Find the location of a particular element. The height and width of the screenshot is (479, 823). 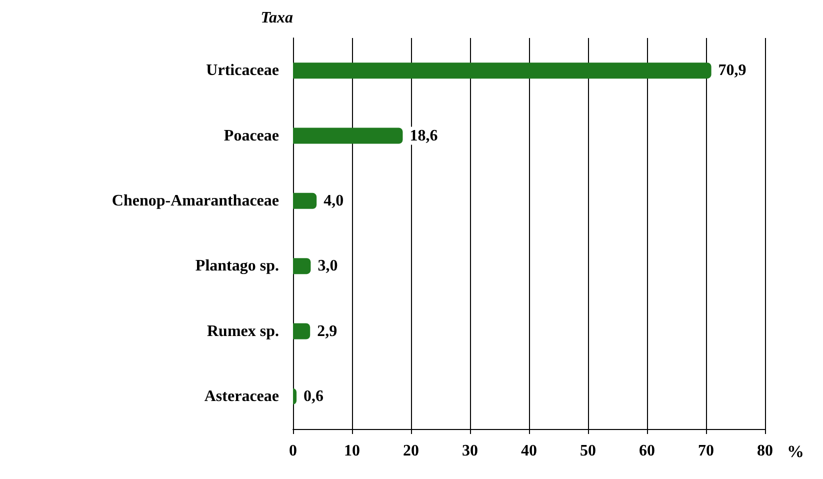

x-tick-label: 50 is located at coordinates (588, 451).